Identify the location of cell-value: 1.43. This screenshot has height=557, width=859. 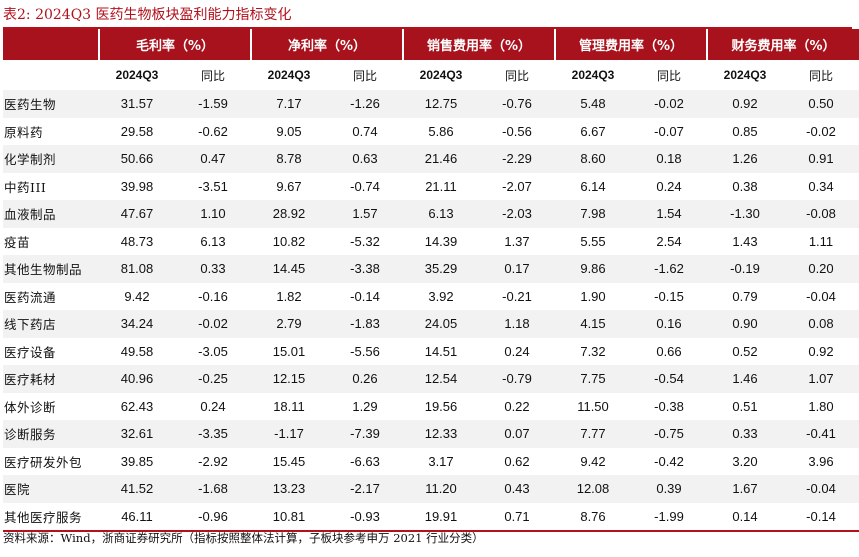
(745, 241).